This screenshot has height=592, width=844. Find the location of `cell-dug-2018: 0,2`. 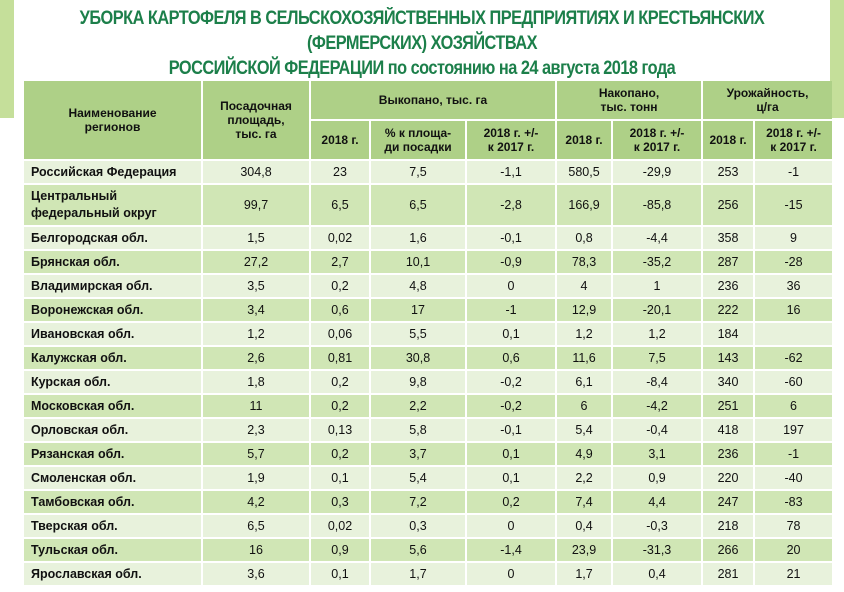

cell-dug-2018: 0,2 is located at coordinates (340, 454).